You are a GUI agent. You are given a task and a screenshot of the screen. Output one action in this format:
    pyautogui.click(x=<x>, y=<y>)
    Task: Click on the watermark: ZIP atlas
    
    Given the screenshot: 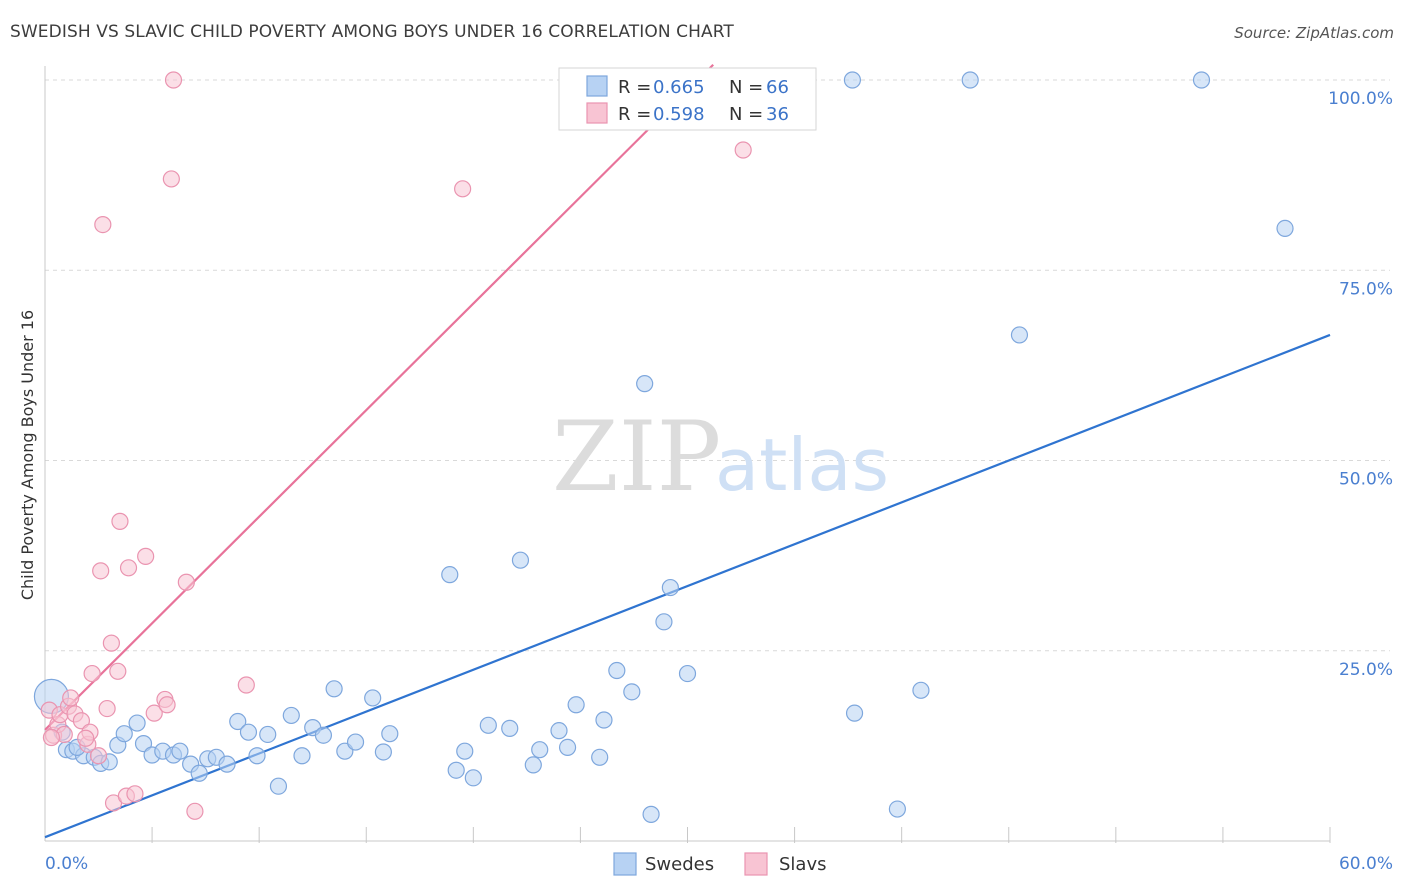 What is the action you would take?
    pyautogui.click(x=720, y=457)
    